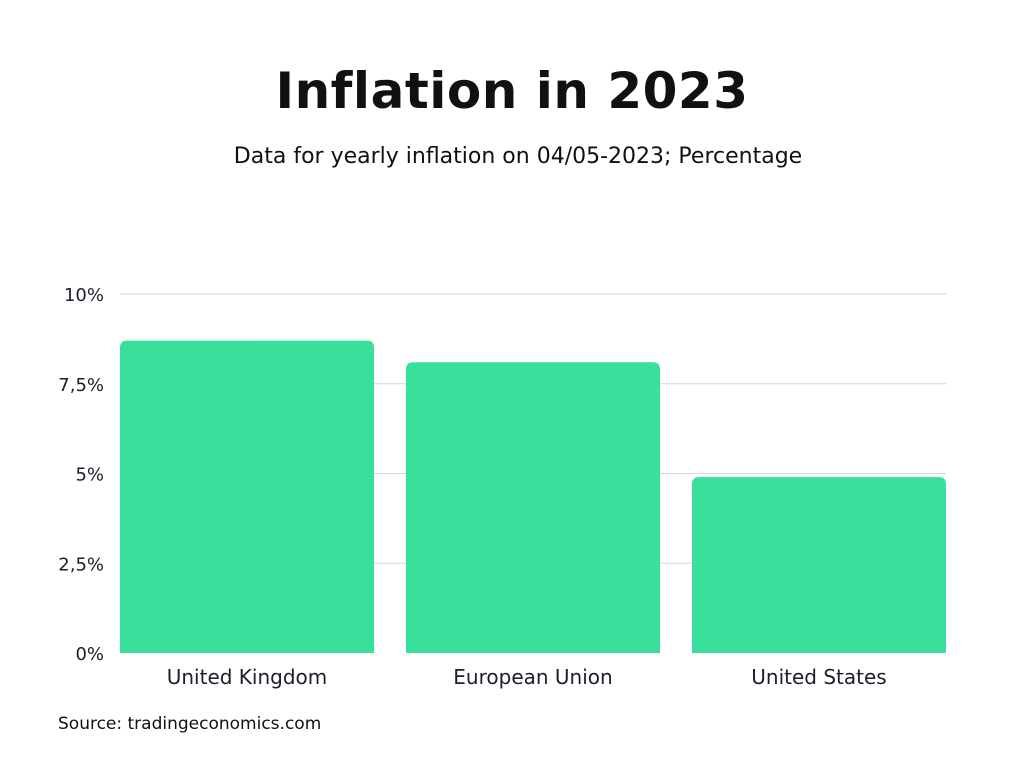 Image resolution: width=1024 pixels, height=768 pixels. What do you see at coordinates (533, 507) in the screenshot?
I see `bar-european-union` at bounding box center [533, 507].